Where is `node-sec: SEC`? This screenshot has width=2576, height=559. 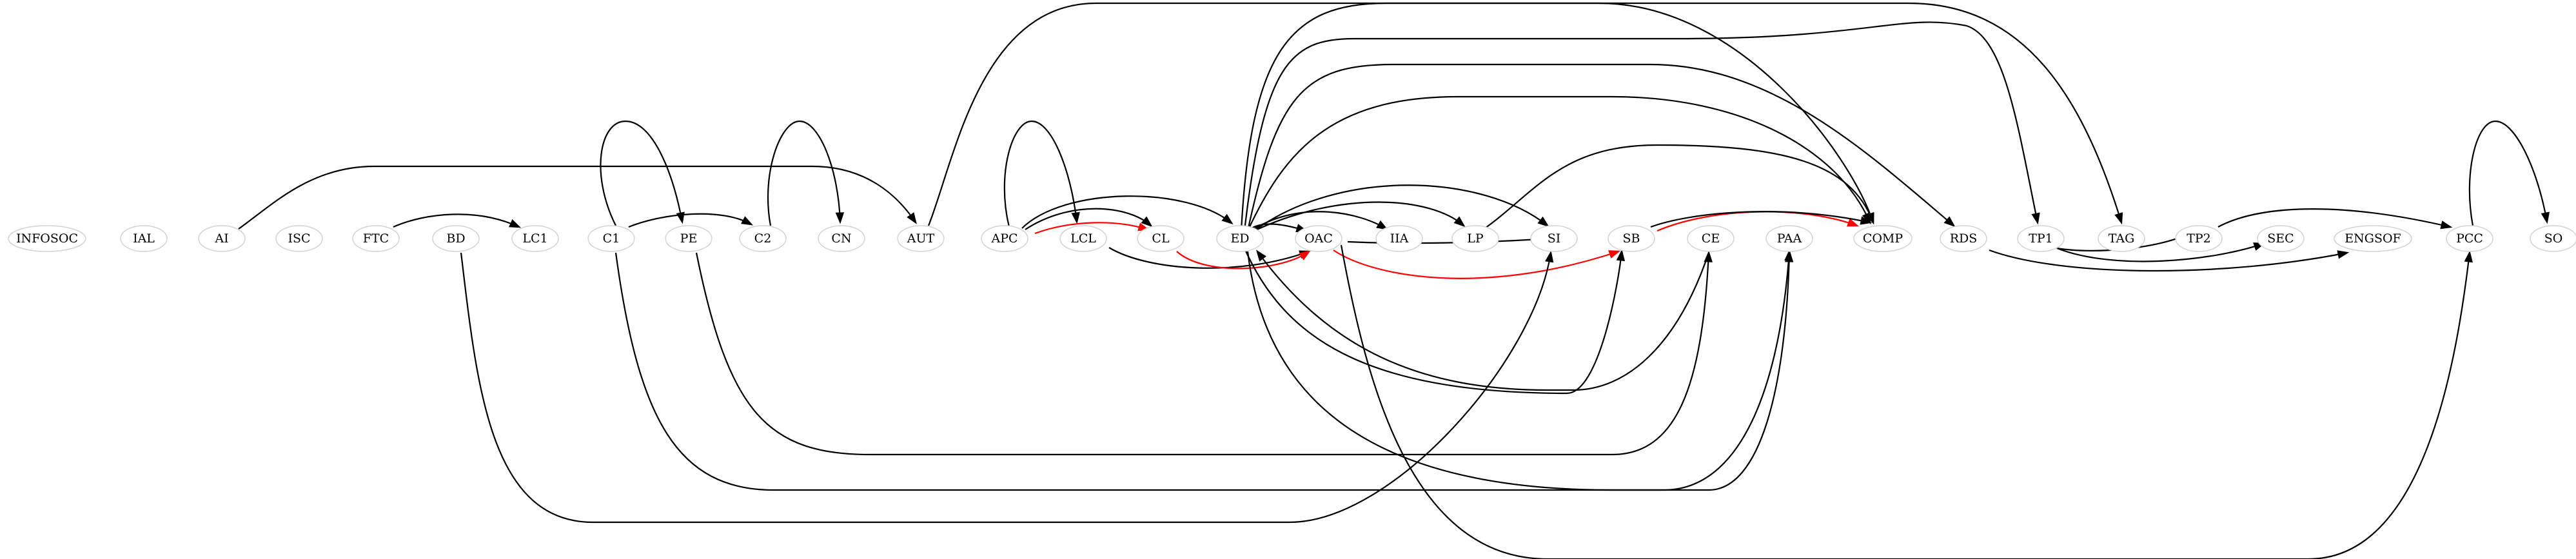 node-sec: SEC is located at coordinates (2281, 239).